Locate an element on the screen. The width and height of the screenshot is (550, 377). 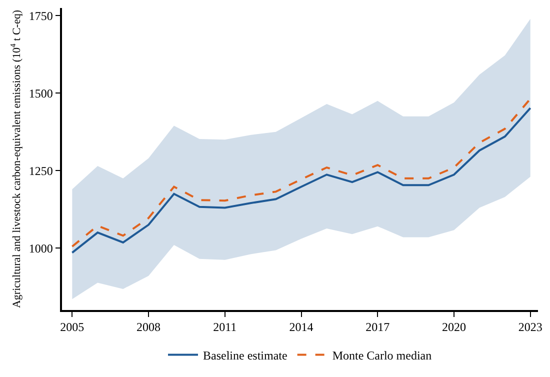
x-tick-label: 2008 is located at coordinates (148, 327).